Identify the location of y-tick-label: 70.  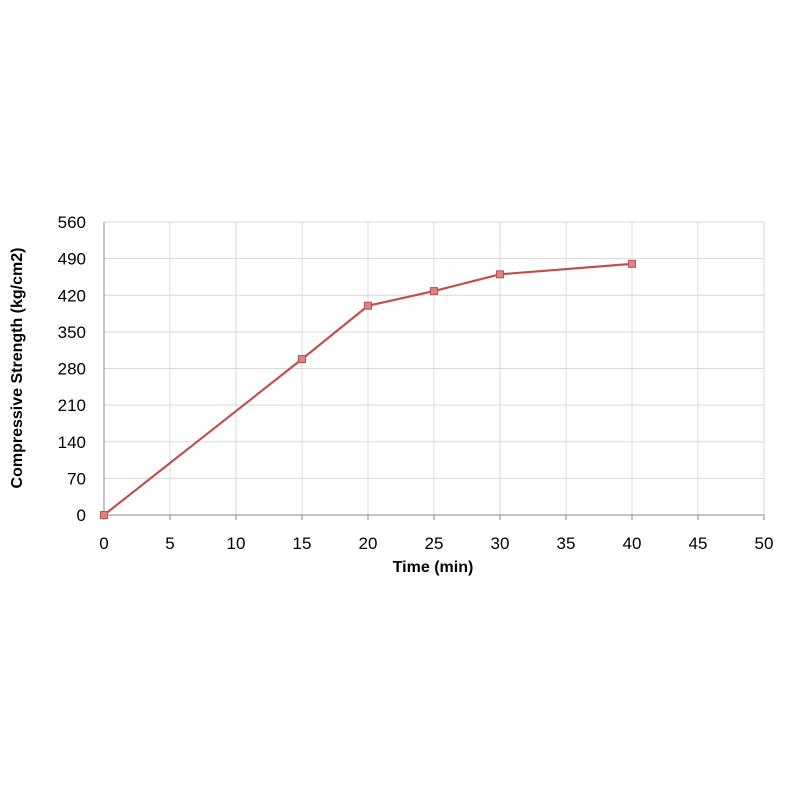
(76, 478).